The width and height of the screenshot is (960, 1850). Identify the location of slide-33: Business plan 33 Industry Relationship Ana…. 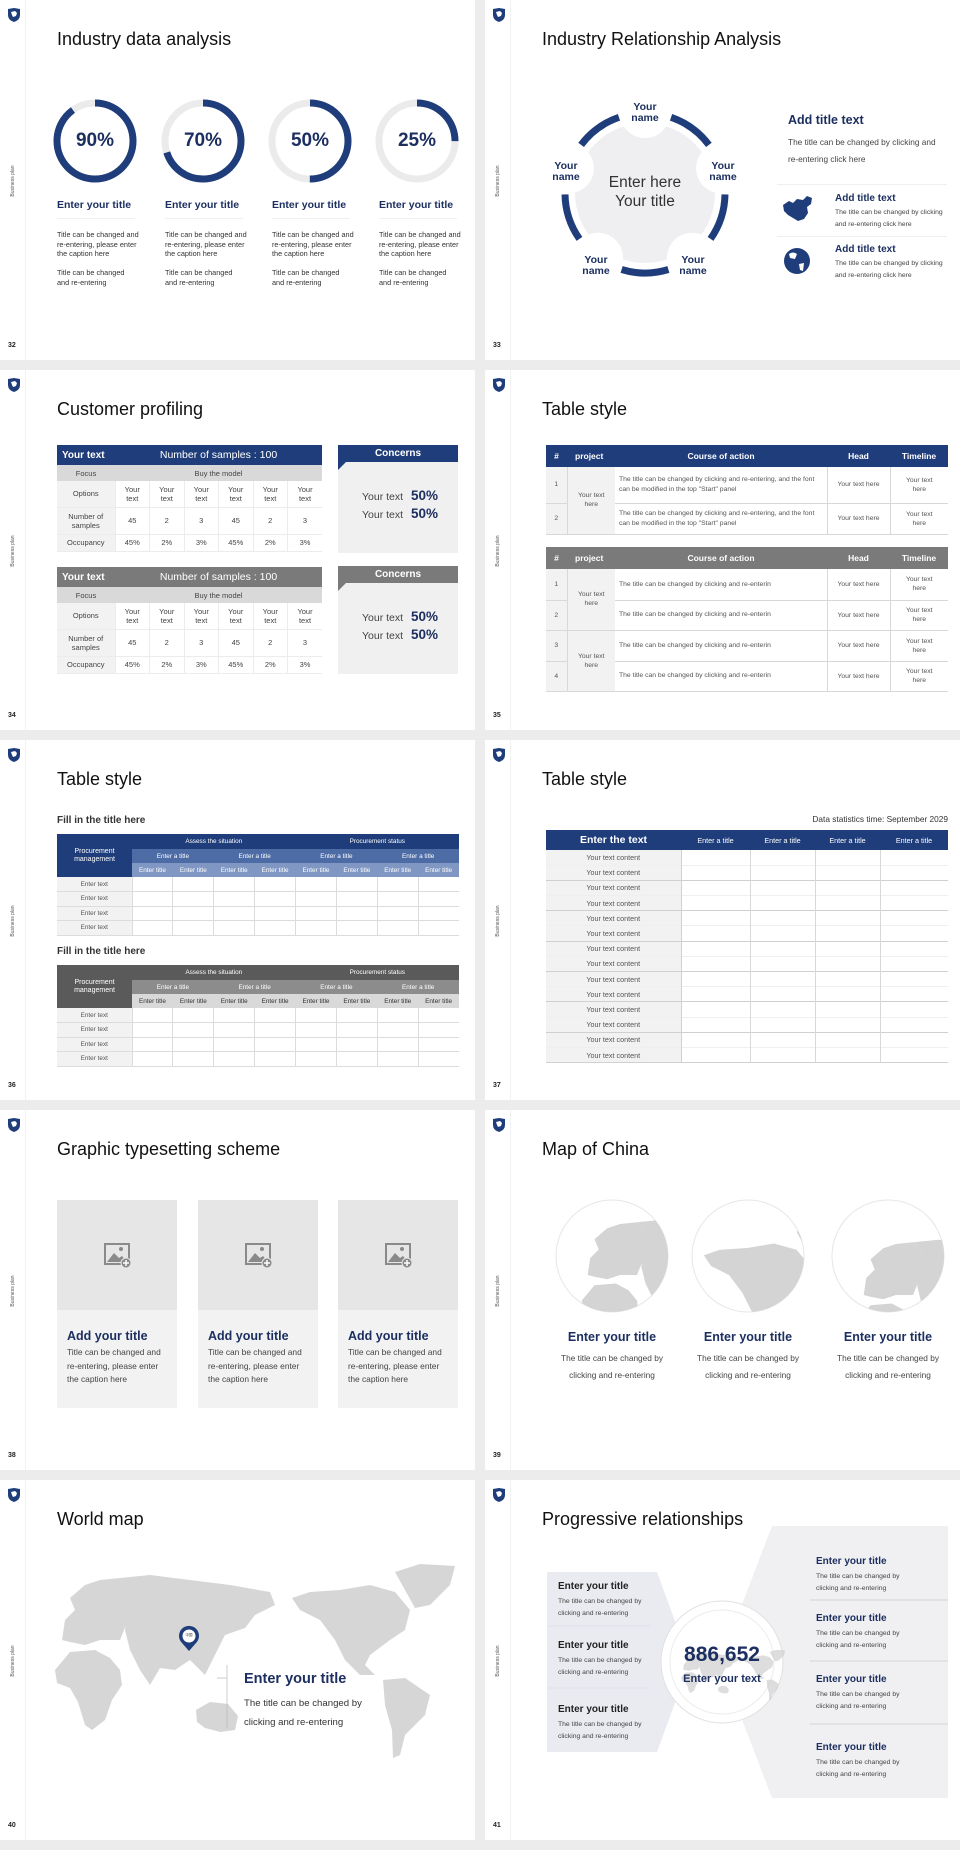
(722, 180).